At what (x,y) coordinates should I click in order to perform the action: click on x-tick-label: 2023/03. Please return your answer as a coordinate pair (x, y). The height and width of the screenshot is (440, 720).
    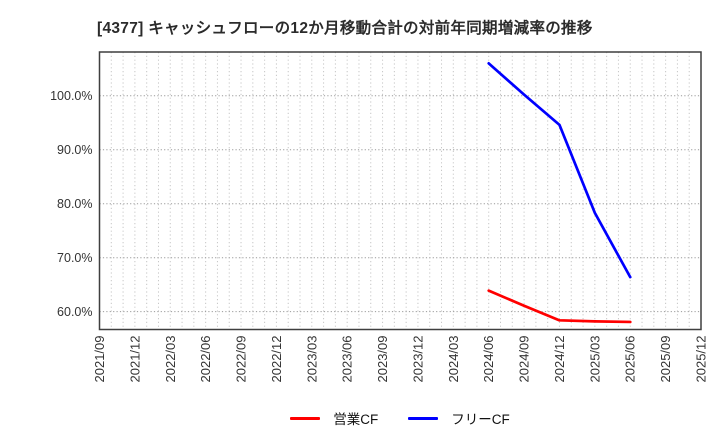
    Looking at the image, I should click on (311, 359).